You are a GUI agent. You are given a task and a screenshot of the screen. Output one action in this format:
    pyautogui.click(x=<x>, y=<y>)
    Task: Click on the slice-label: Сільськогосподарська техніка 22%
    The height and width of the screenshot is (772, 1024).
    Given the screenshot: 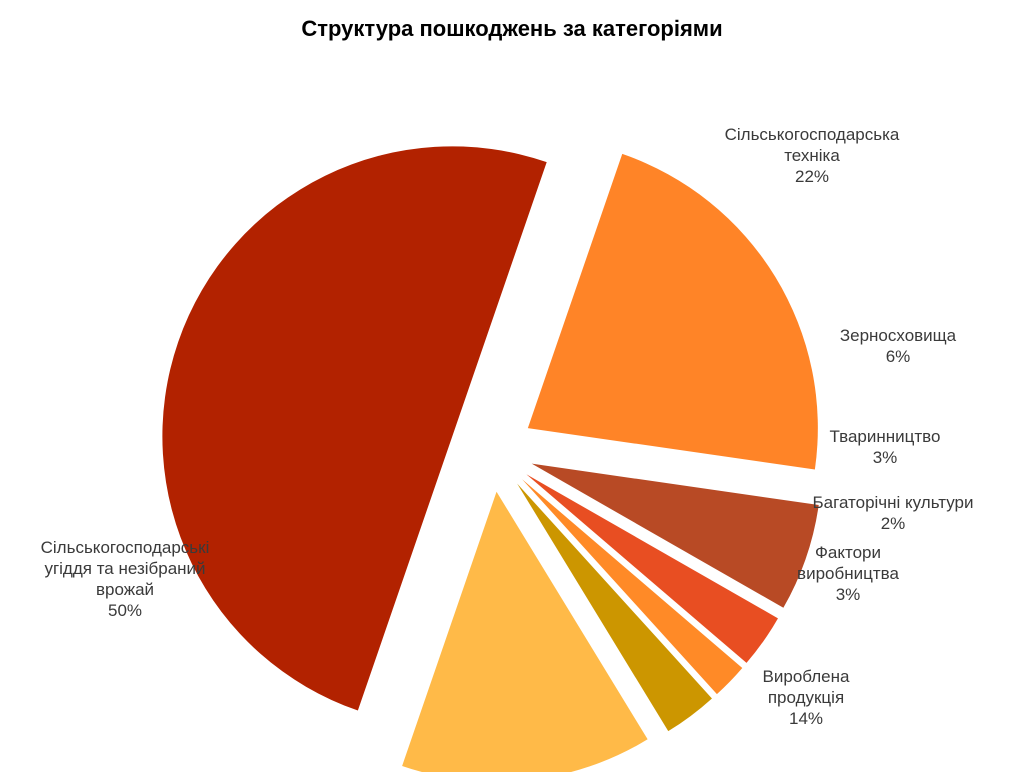 What is the action you would take?
    pyautogui.click(x=812, y=155)
    